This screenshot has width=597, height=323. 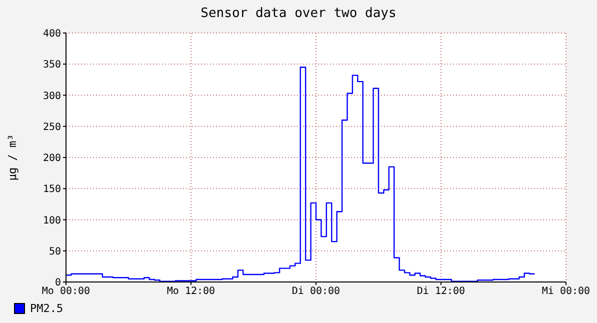 I want to click on legend-label: PM2.5, so click(x=47, y=308).